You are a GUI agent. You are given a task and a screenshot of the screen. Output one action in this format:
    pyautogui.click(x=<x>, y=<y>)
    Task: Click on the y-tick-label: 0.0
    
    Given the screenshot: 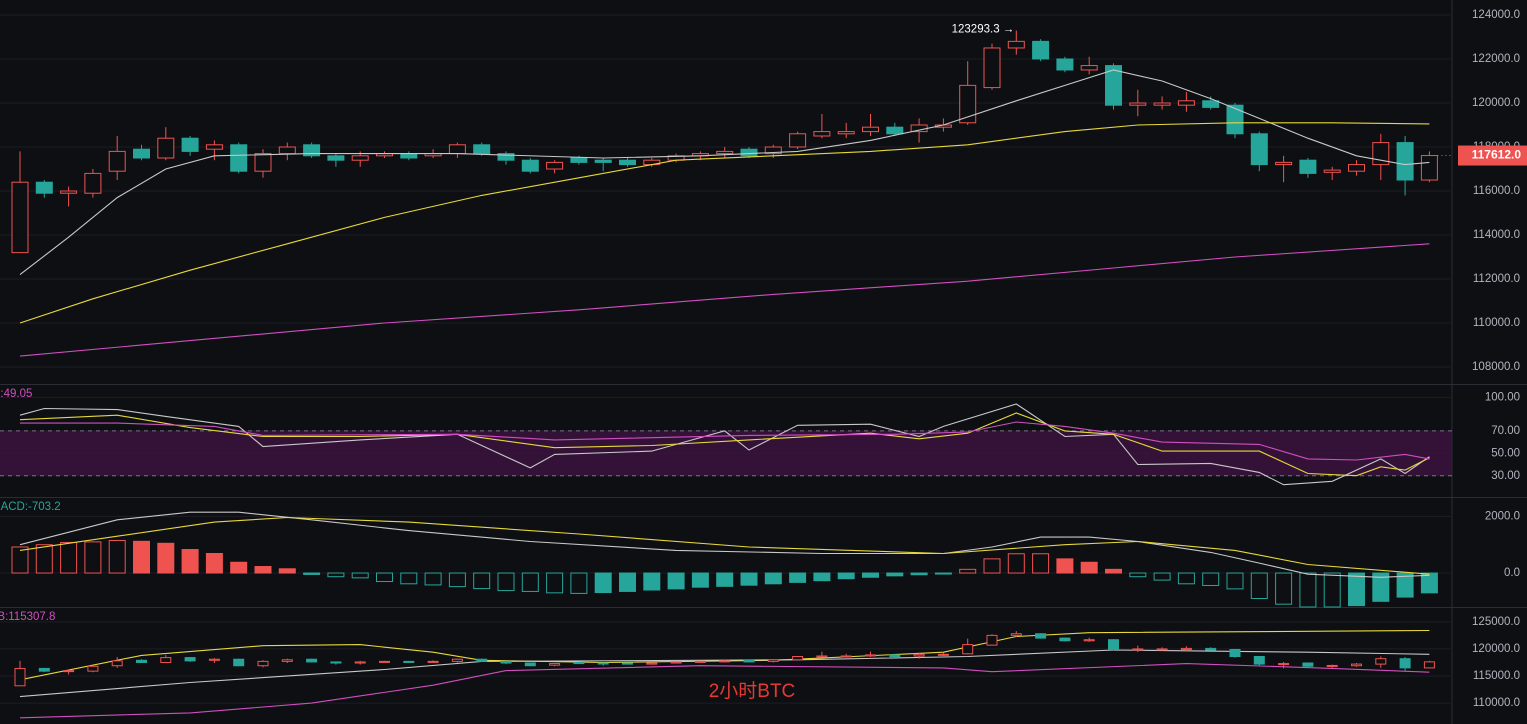 What is the action you would take?
    pyautogui.click(x=1512, y=573)
    